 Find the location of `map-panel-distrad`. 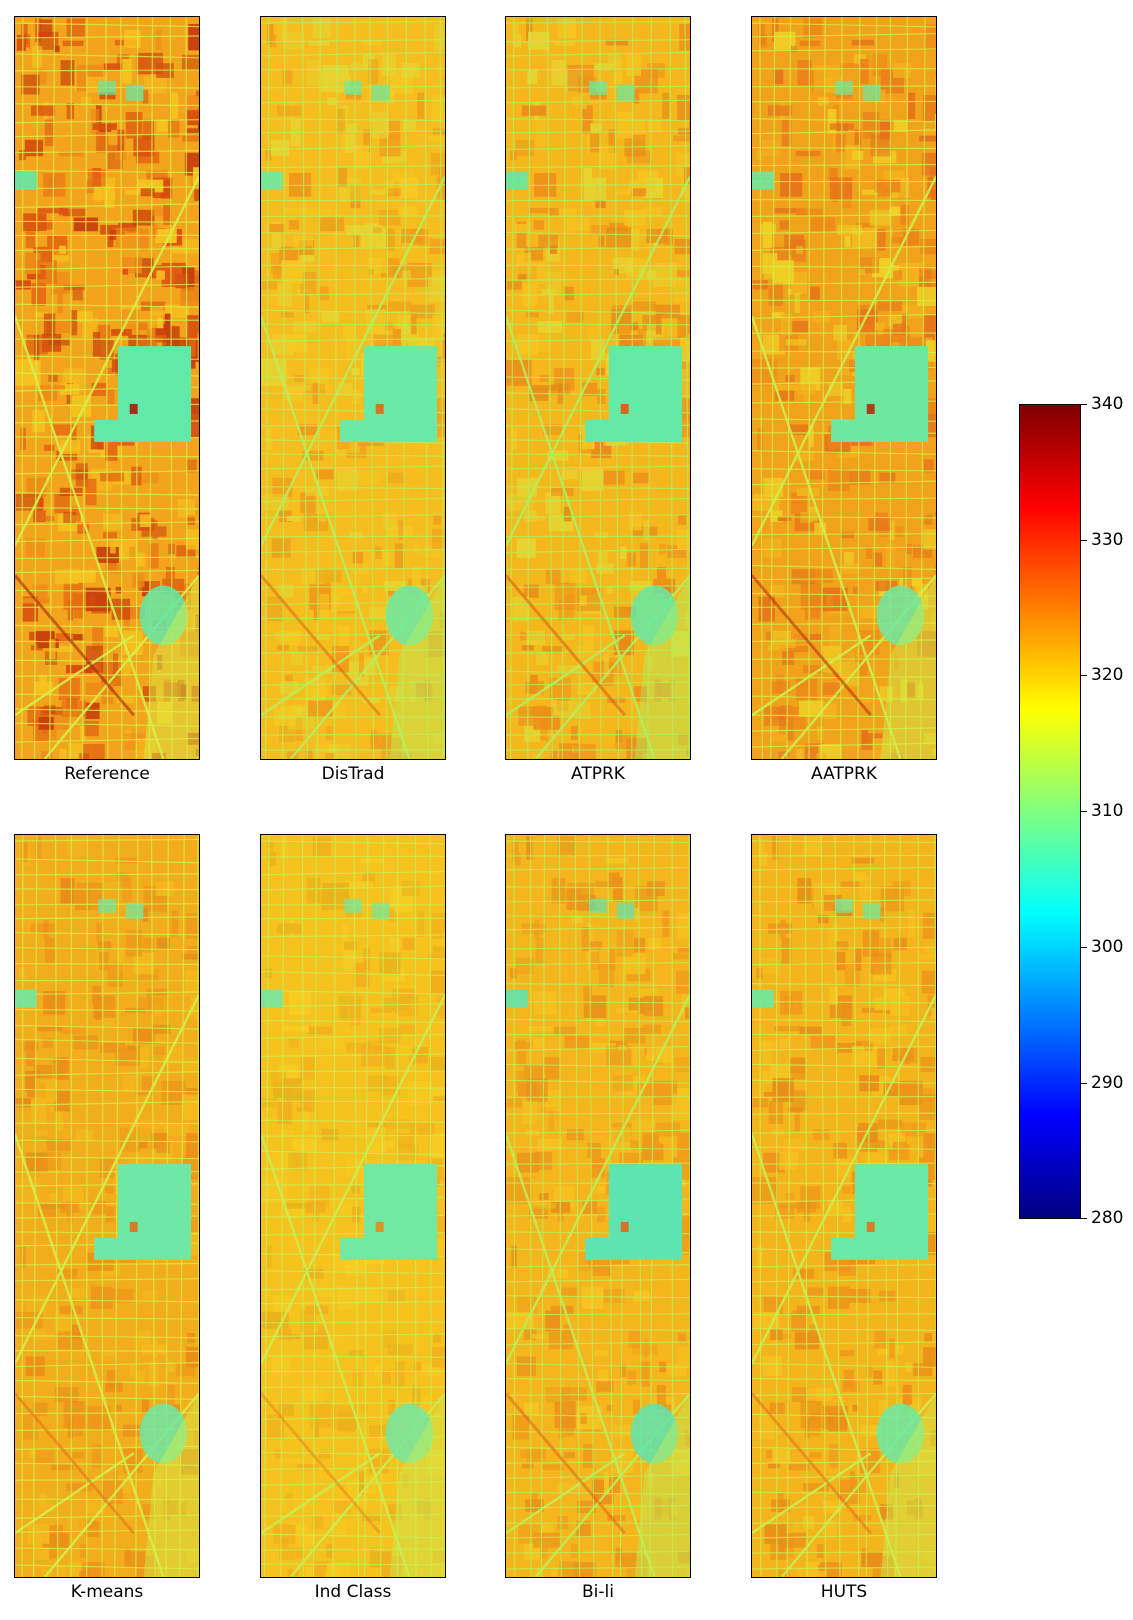

map-panel-distrad is located at coordinates (353, 388).